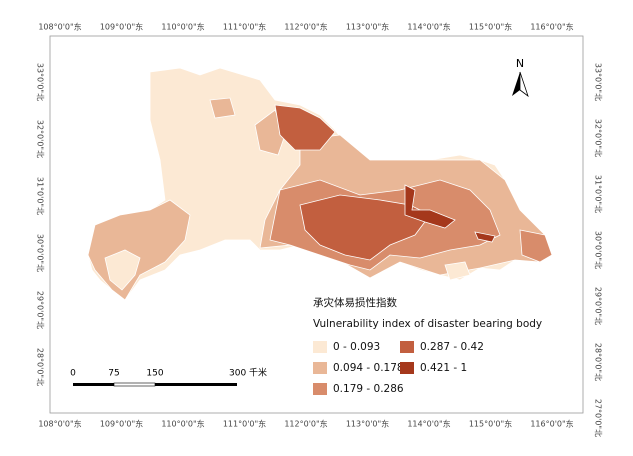  Describe the element at coordinates (428, 424) in the screenshot. I see `longitude-label-bottom: 114°0'0"东` at that location.